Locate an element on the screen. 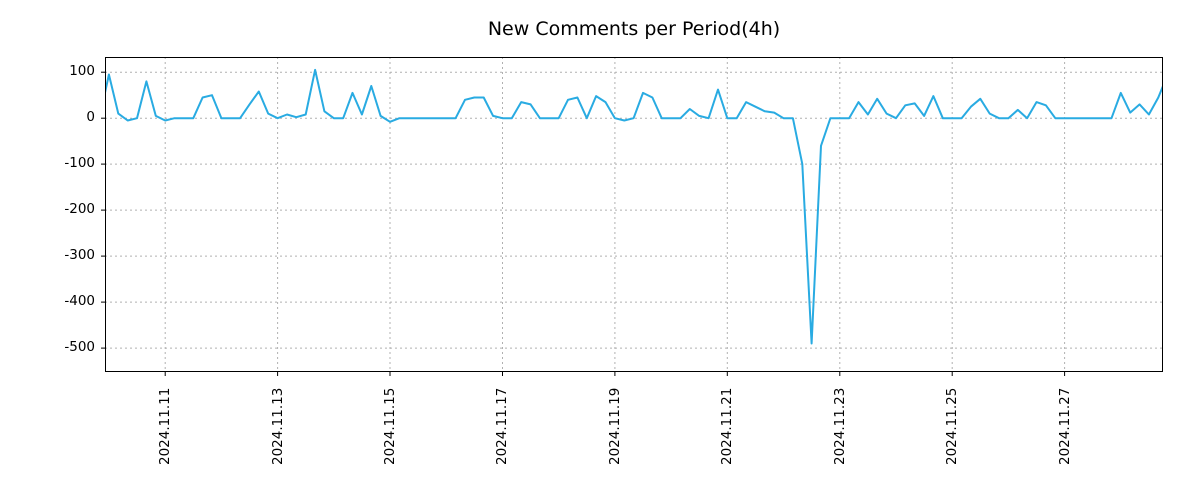 This screenshot has width=1200, height=500. y-tick-label: -500 is located at coordinates (79, 347).